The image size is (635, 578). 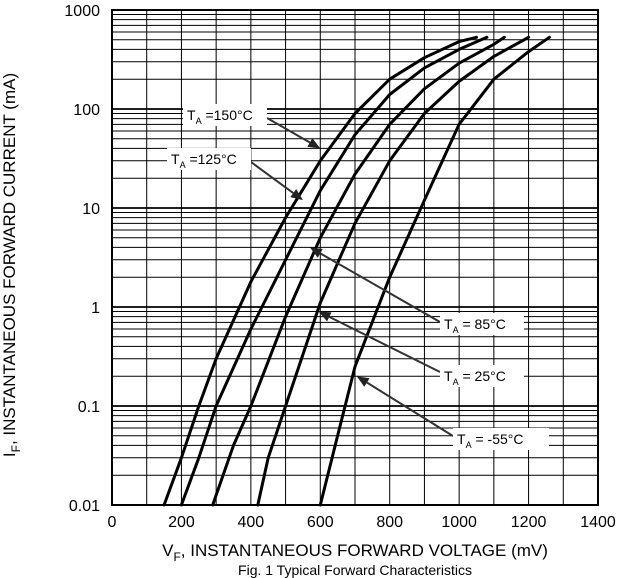 What do you see at coordinates (9, 454) in the screenshot?
I see `y-axis-label-main: I` at bounding box center [9, 454].